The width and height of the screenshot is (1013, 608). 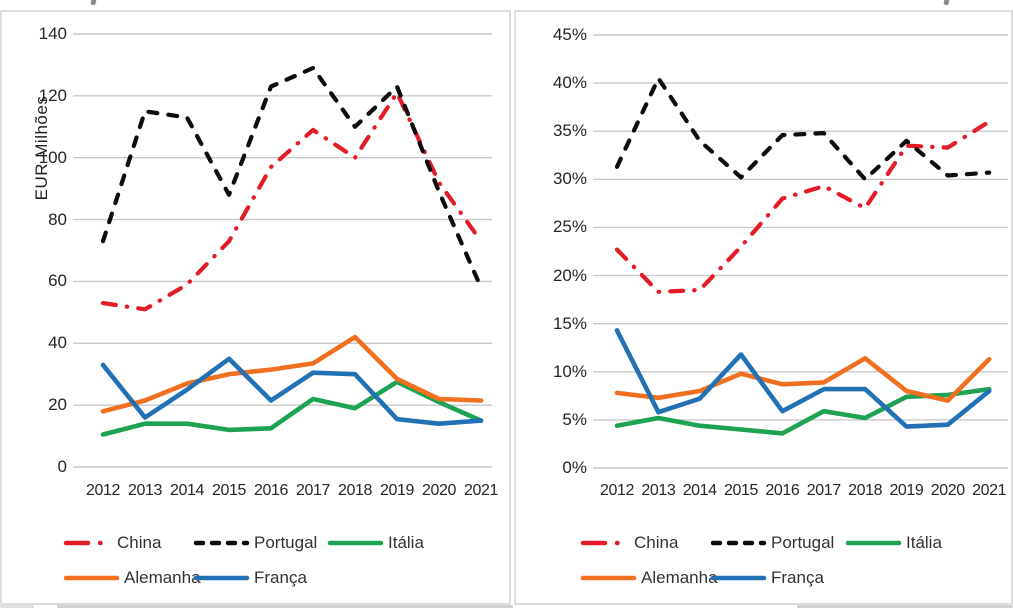 I want to click on y-tick-label: 5%, so click(x=574, y=419).